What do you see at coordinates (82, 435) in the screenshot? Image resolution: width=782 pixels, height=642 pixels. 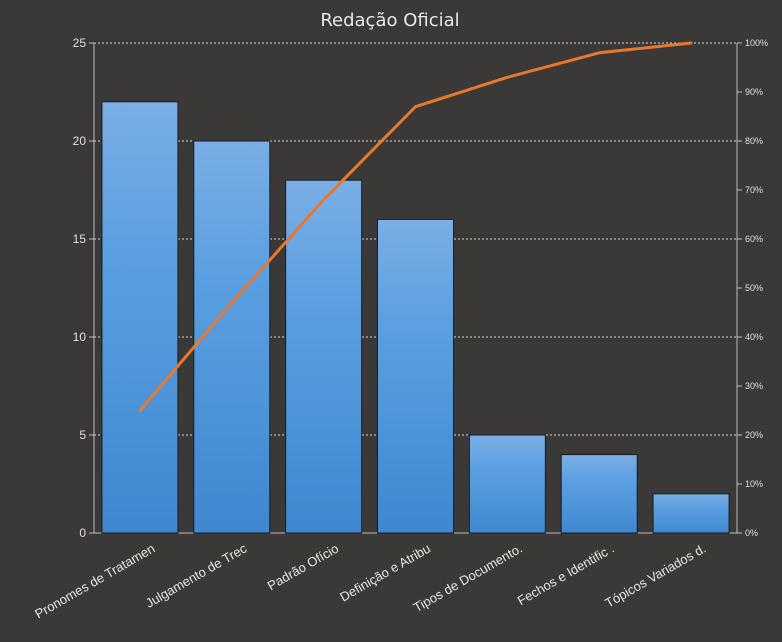 I see `y-tick-label: 5` at bounding box center [82, 435].